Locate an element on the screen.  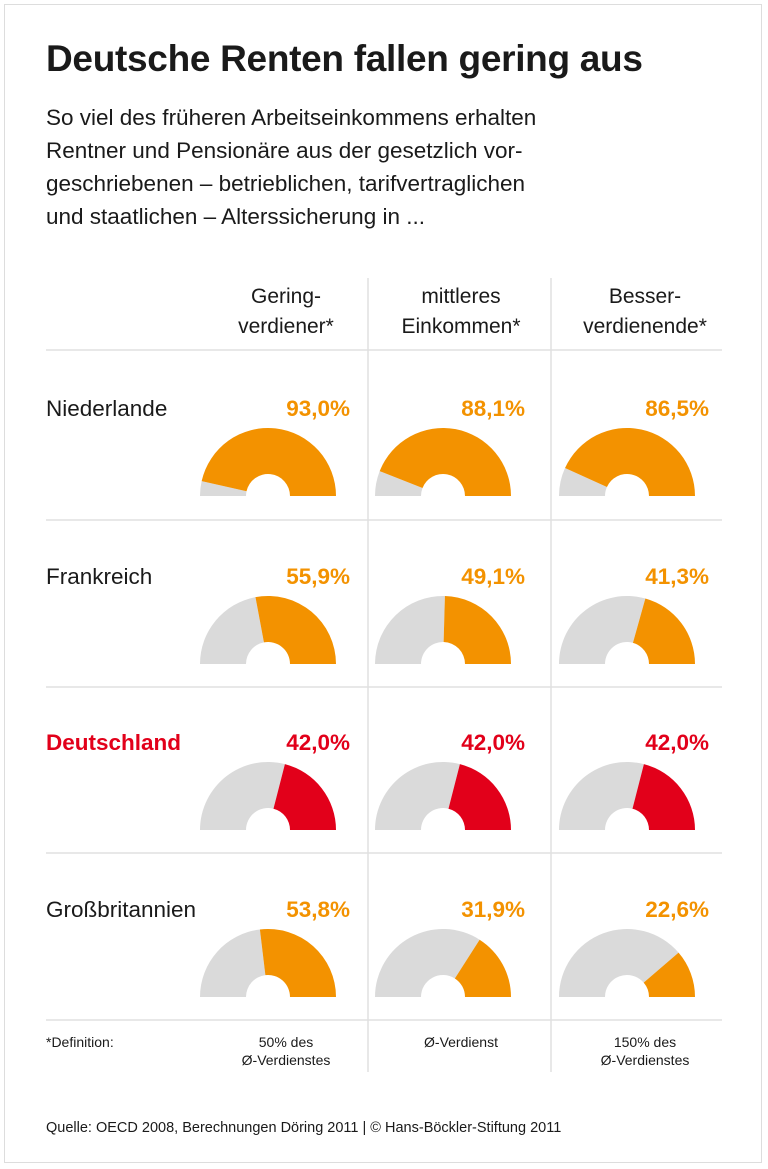
value-label: 49,1% is located at coordinates (493, 576).